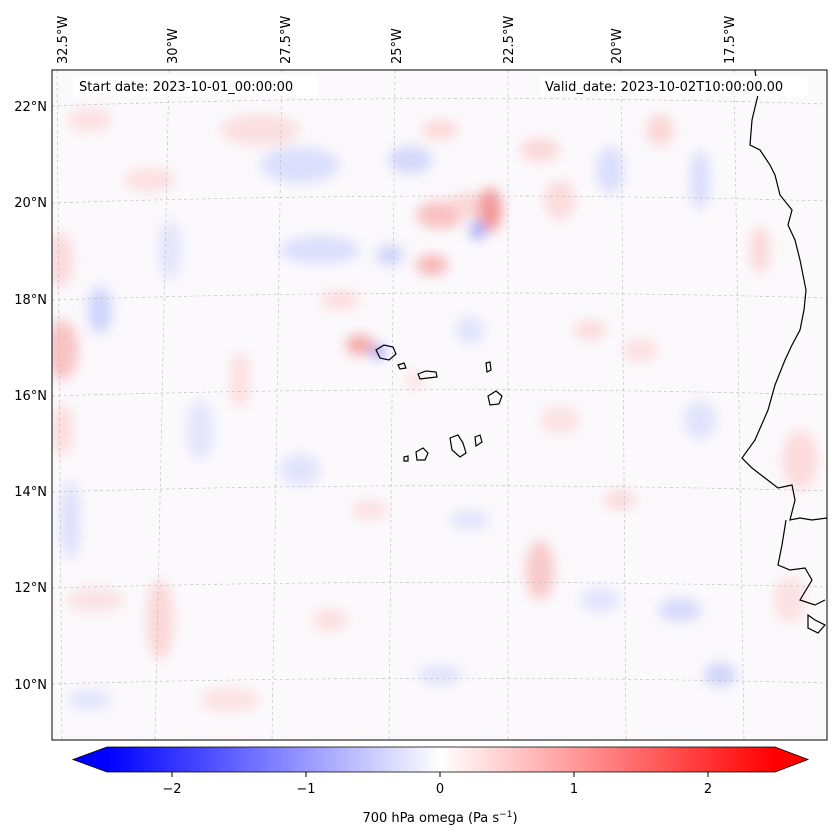 Image resolution: width=837 pixels, height=839 pixels. I want to click on lat-tick-label: 22°N, so click(30, 107).